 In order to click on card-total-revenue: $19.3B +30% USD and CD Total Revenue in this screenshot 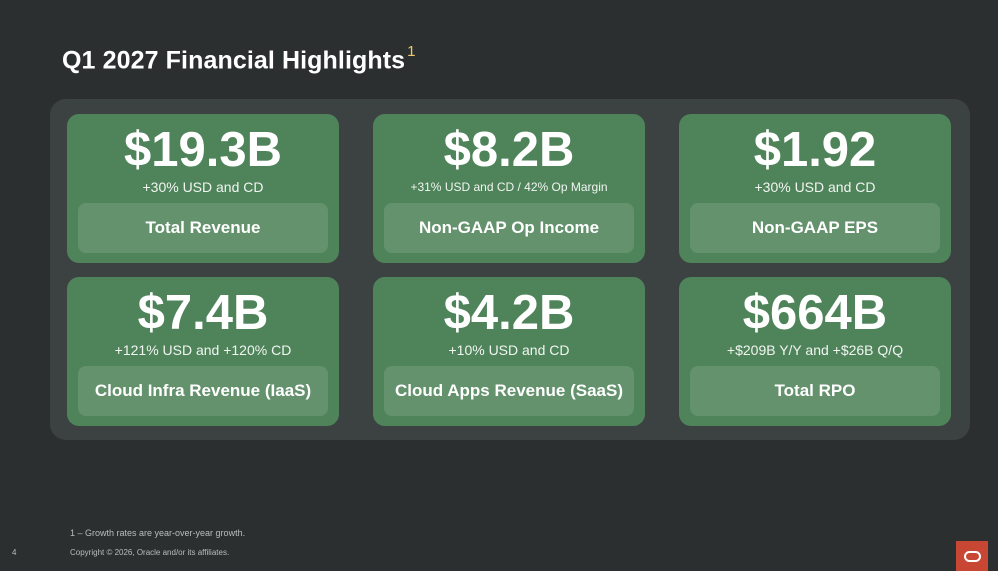, I will do `click(203, 188)`.